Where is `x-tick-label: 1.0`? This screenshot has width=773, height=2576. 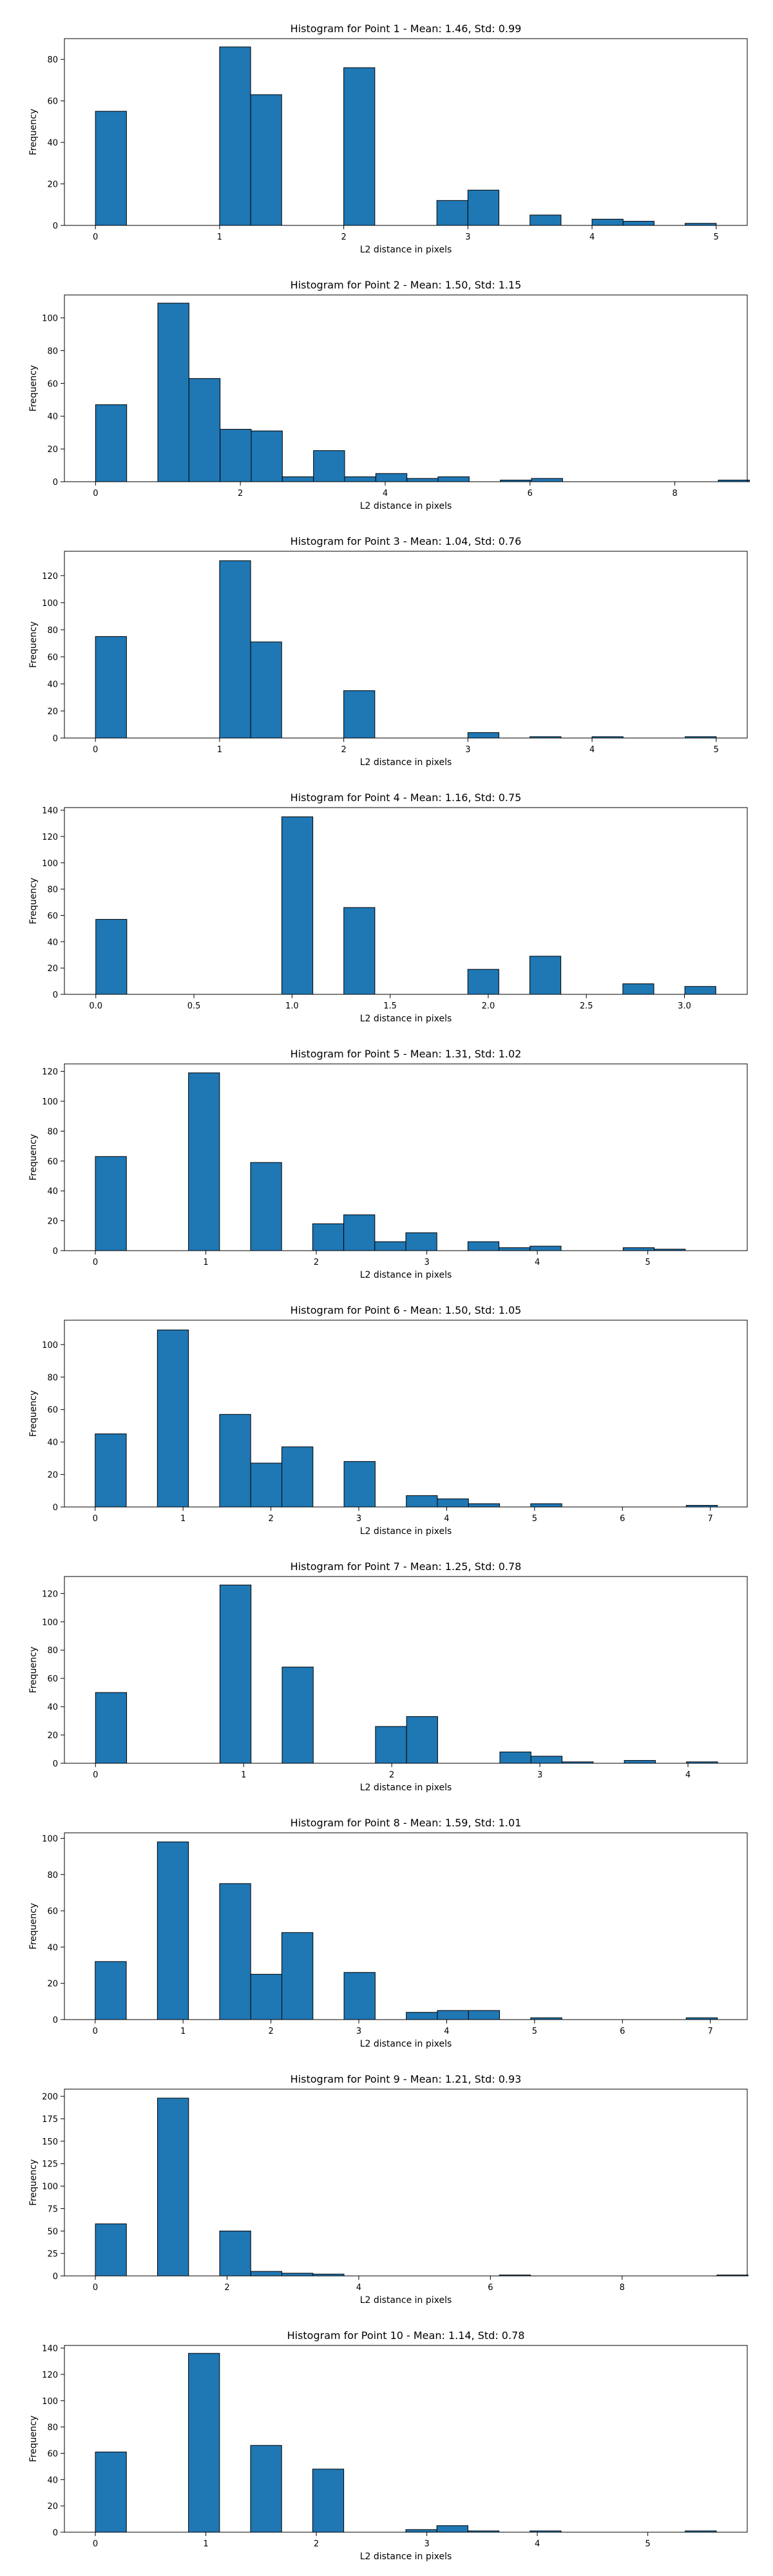 x-tick-label: 1.0 is located at coordinates (292, 1006).